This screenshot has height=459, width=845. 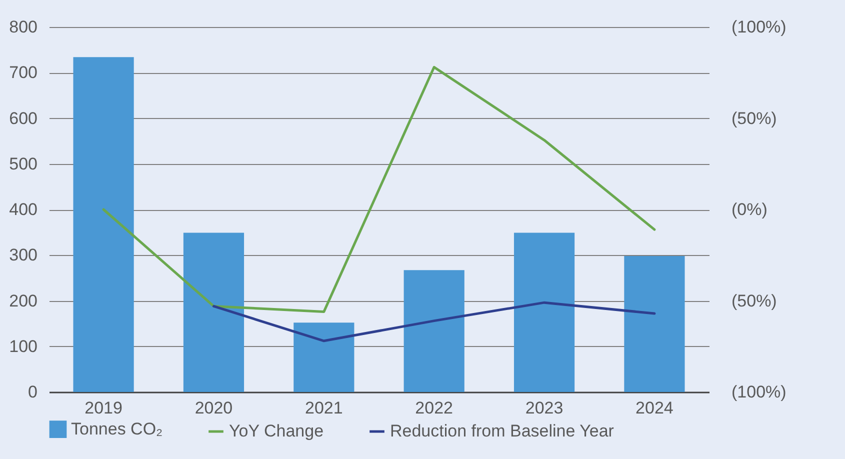 What do you see at coordinates (117, 428) in the screenshot?
I see `legend-label: Tonnes CO₂` at bounding box center [117, 428].